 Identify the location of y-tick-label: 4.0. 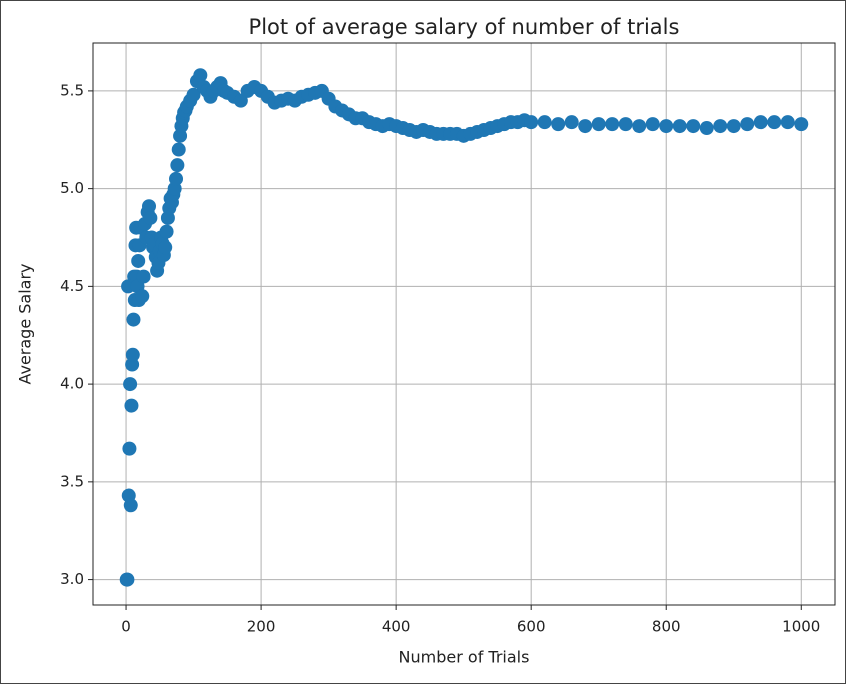
(72, 384).